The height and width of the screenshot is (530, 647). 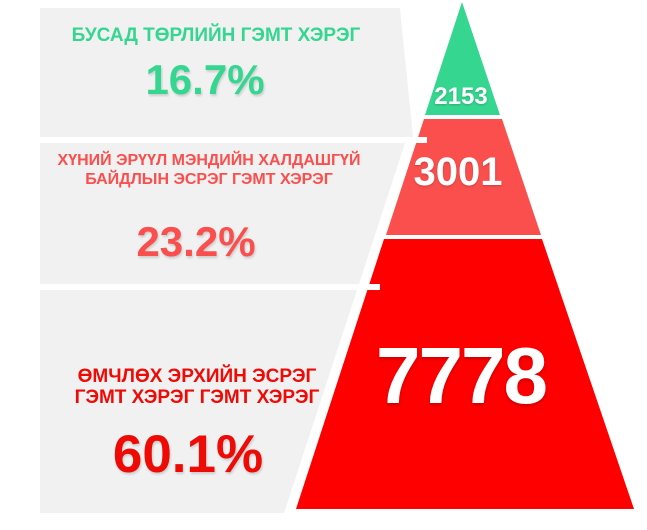 What do you see at coordinates (458, 172) in the screenshot?
I see `tier2-value: 3001` at bounding box center [458, 172].